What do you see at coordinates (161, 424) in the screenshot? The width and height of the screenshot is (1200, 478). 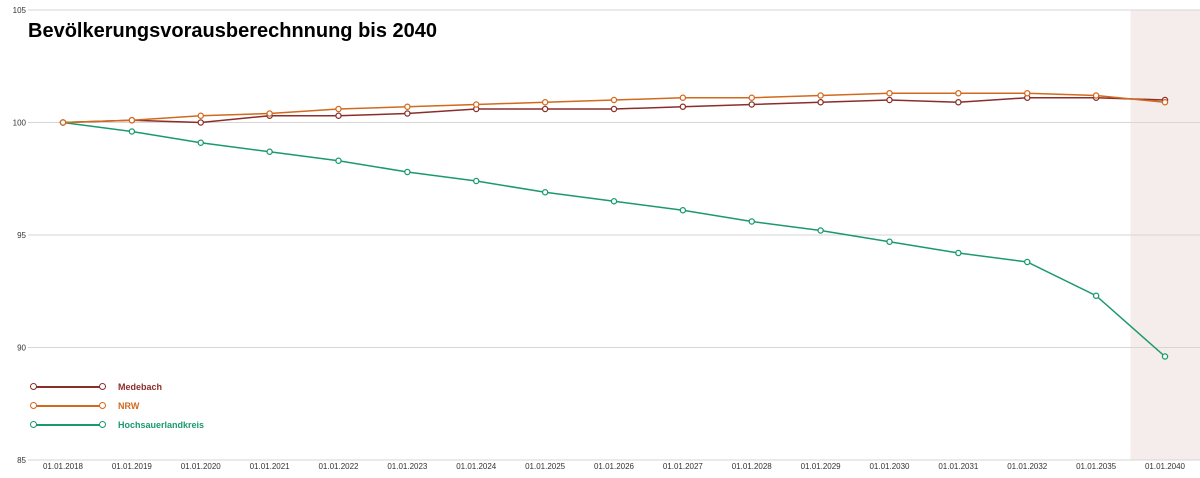 I see `legend-label-hochsauerlandkreis: Hochsauerlandkreis` at bounding box center [161, 424].